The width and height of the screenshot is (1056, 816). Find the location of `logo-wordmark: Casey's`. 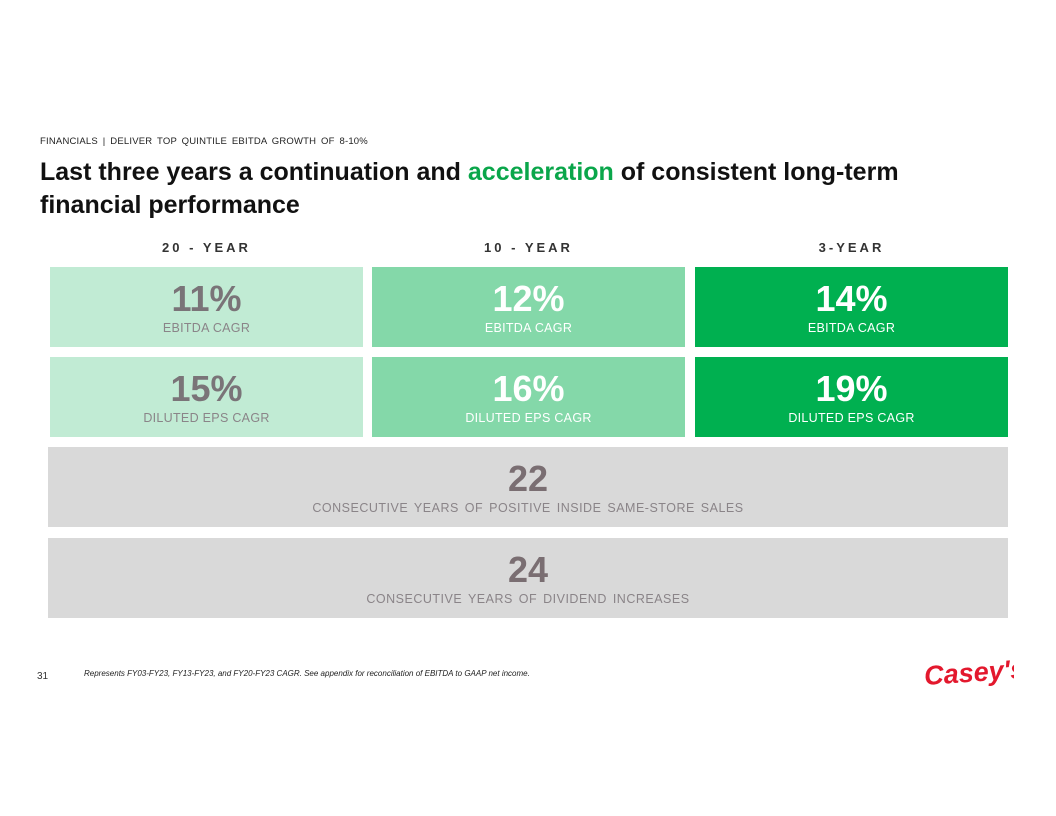

logo-wordmark: Casey's is located at coordinates (968, 672).